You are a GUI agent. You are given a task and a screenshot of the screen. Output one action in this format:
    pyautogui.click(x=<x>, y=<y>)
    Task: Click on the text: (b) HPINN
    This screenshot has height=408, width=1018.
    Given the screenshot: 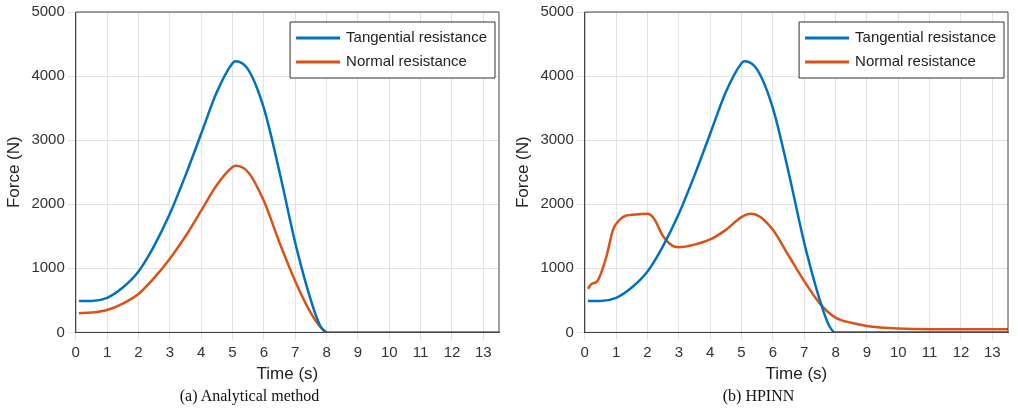 What is the action you would take?
    pyautogui.click(x=758, y=395)
    